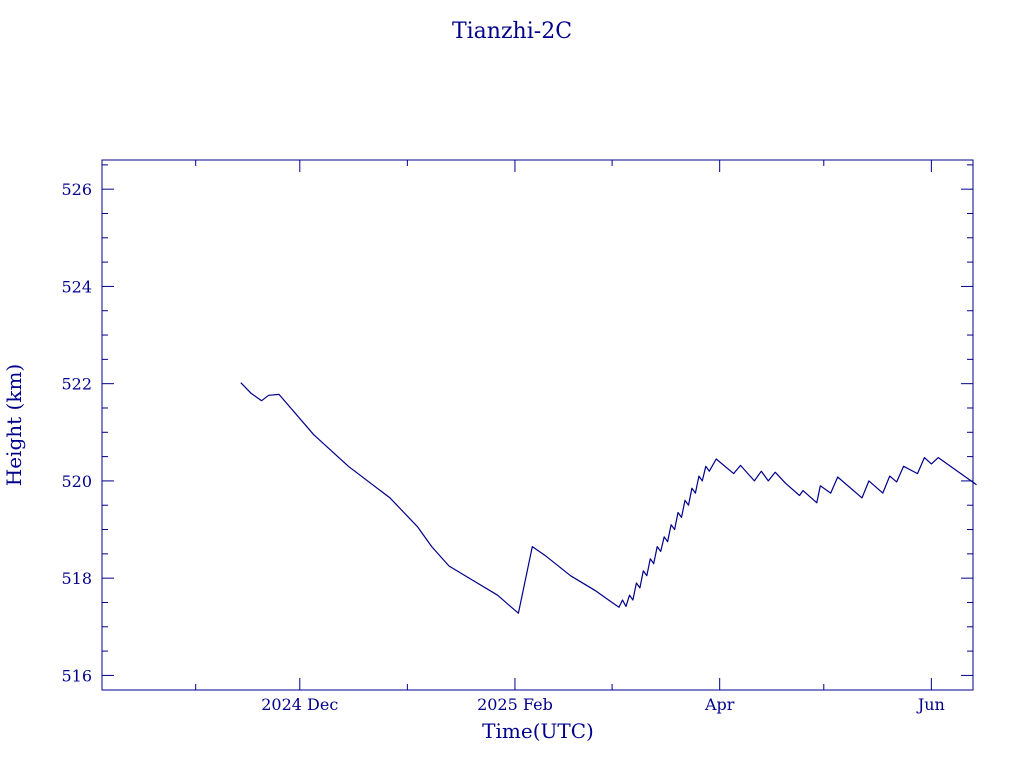 This screenshot has width=1024, height=768. Describe the element at coordinates (76, 384) in the screenshot. I see `y-tick-label: 522` at that location.